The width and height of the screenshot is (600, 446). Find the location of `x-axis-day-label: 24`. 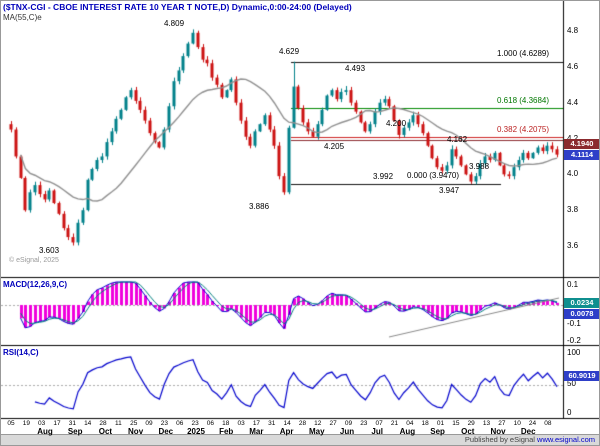

x-axis-day-label: 24 is located at coordinates (532, 423).